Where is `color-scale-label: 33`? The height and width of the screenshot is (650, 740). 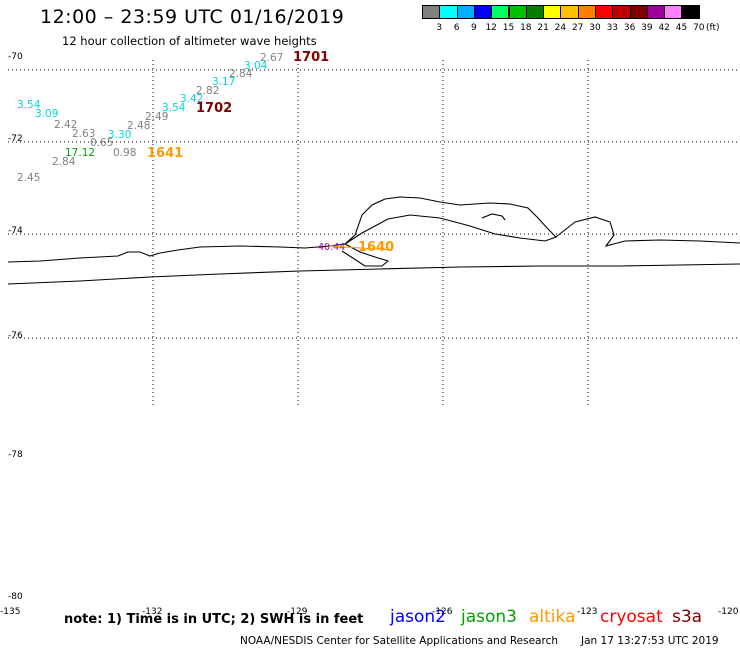
color-scale-label: 33 is located at coordinates (612, 28).